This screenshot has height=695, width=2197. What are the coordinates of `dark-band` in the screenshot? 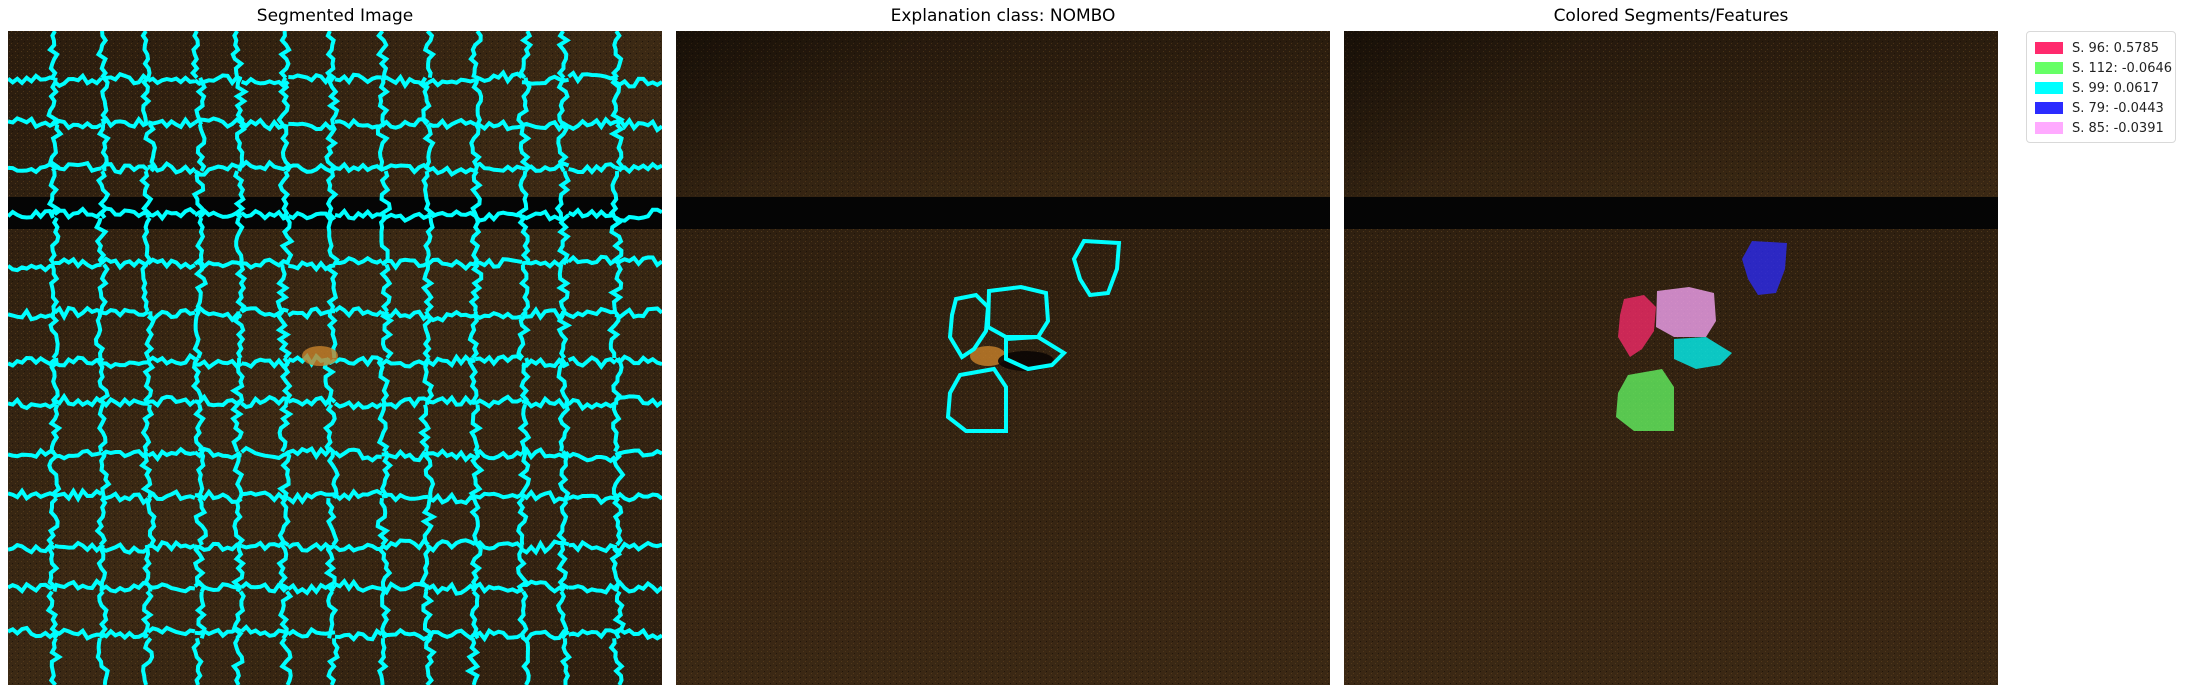 It's located at (1003, 213).